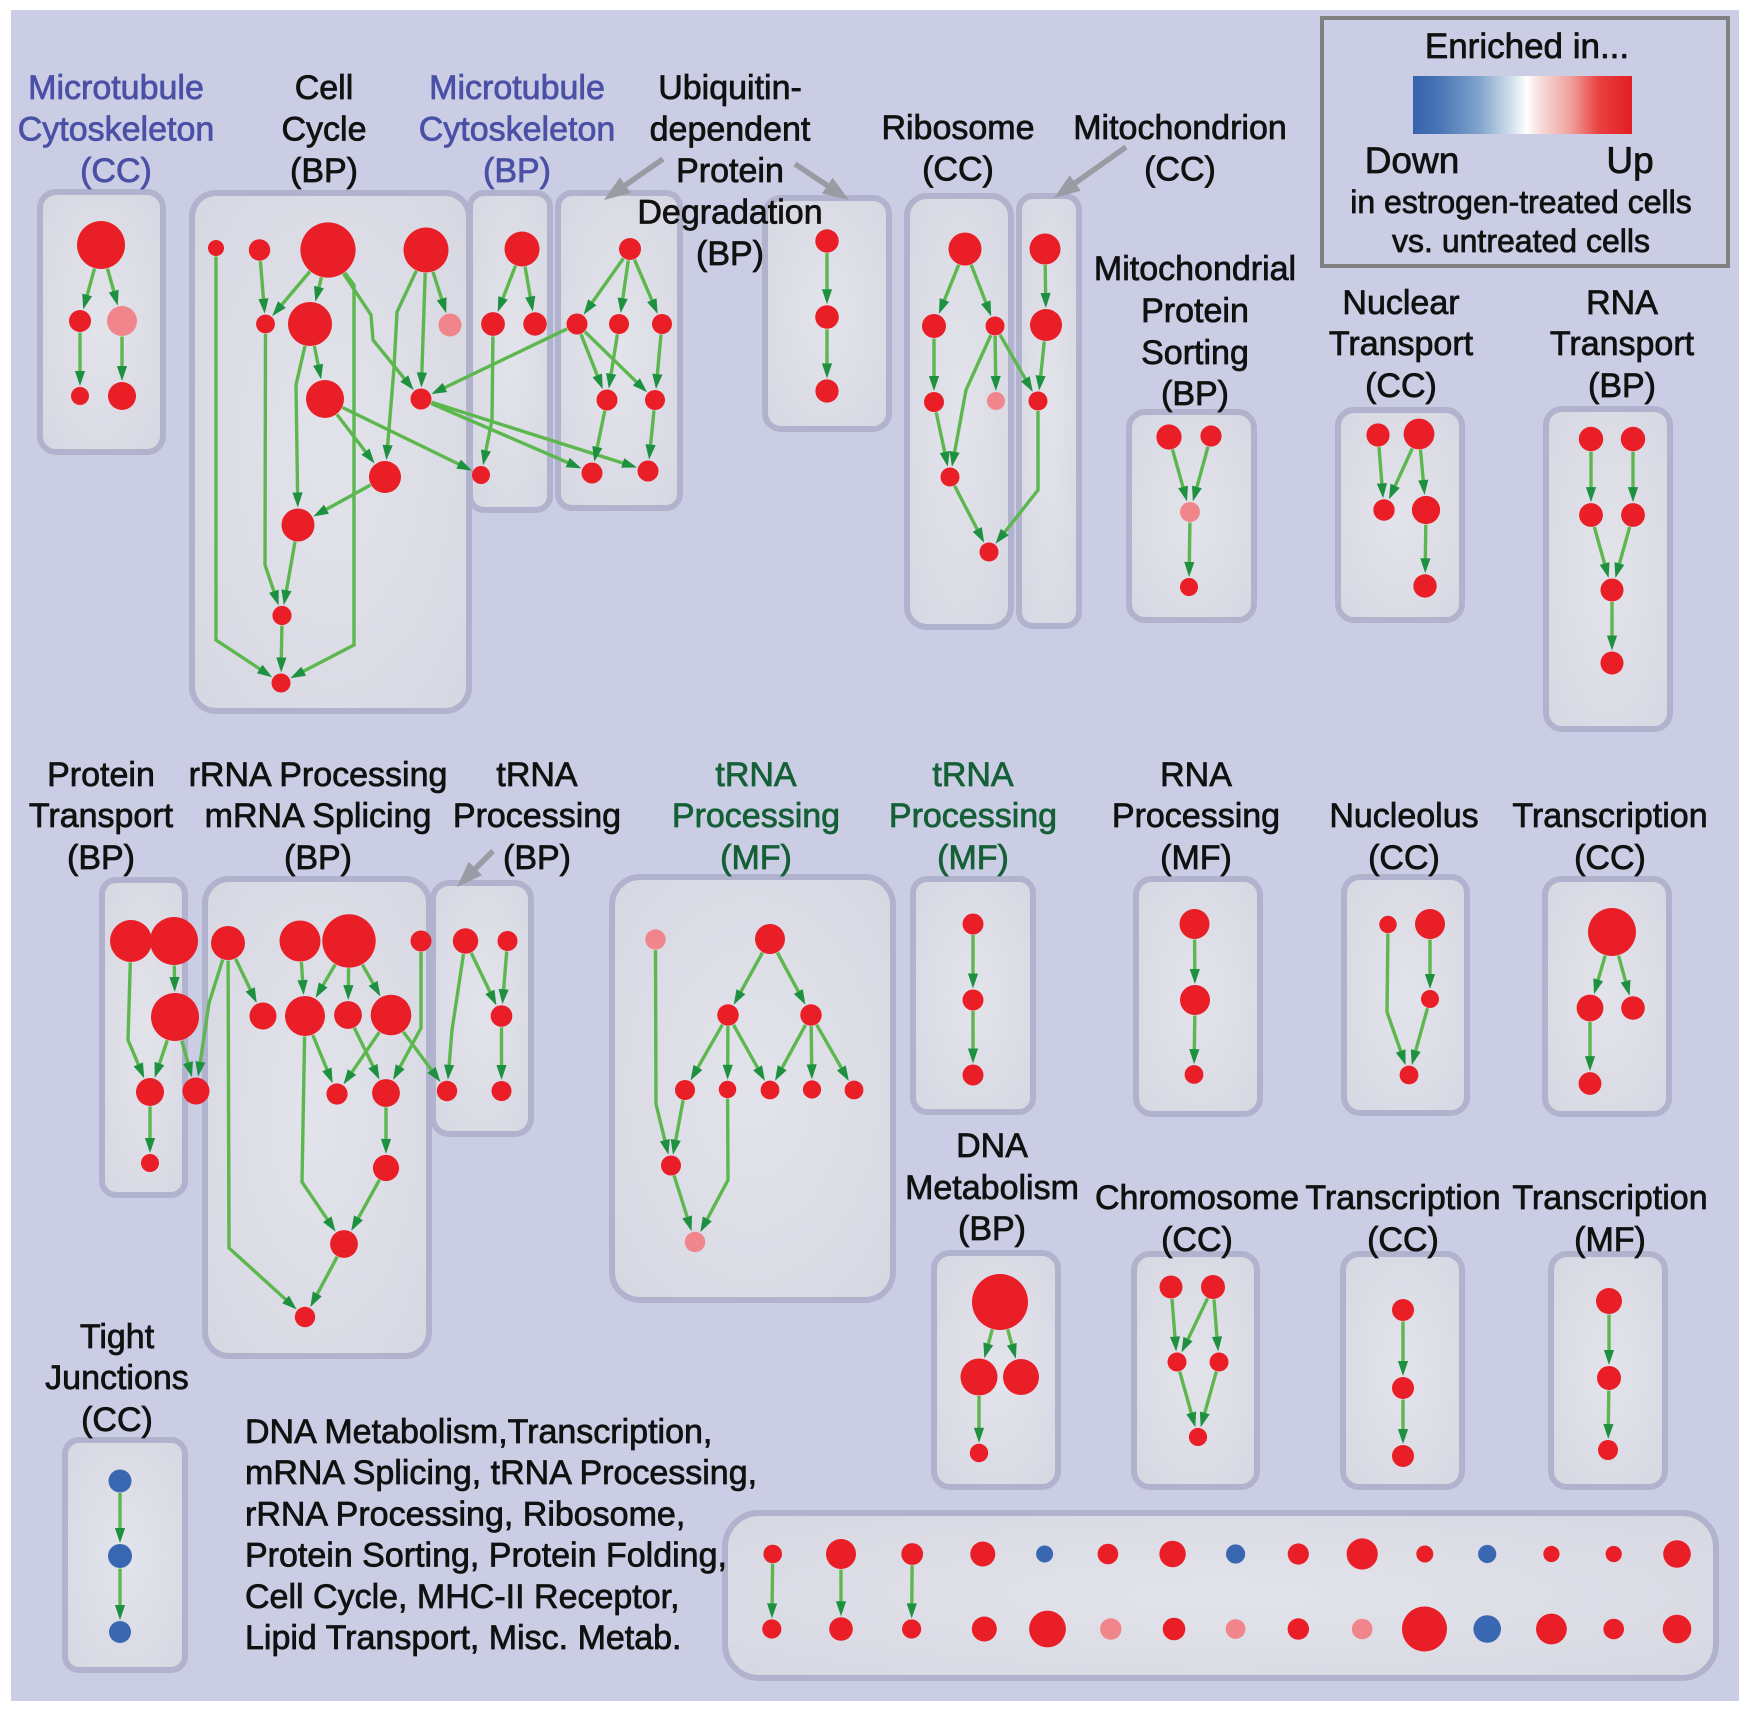 This screenshot has width=1750, height=1715. I want to click on svg-text: Nuclear, so click(1400, 303).